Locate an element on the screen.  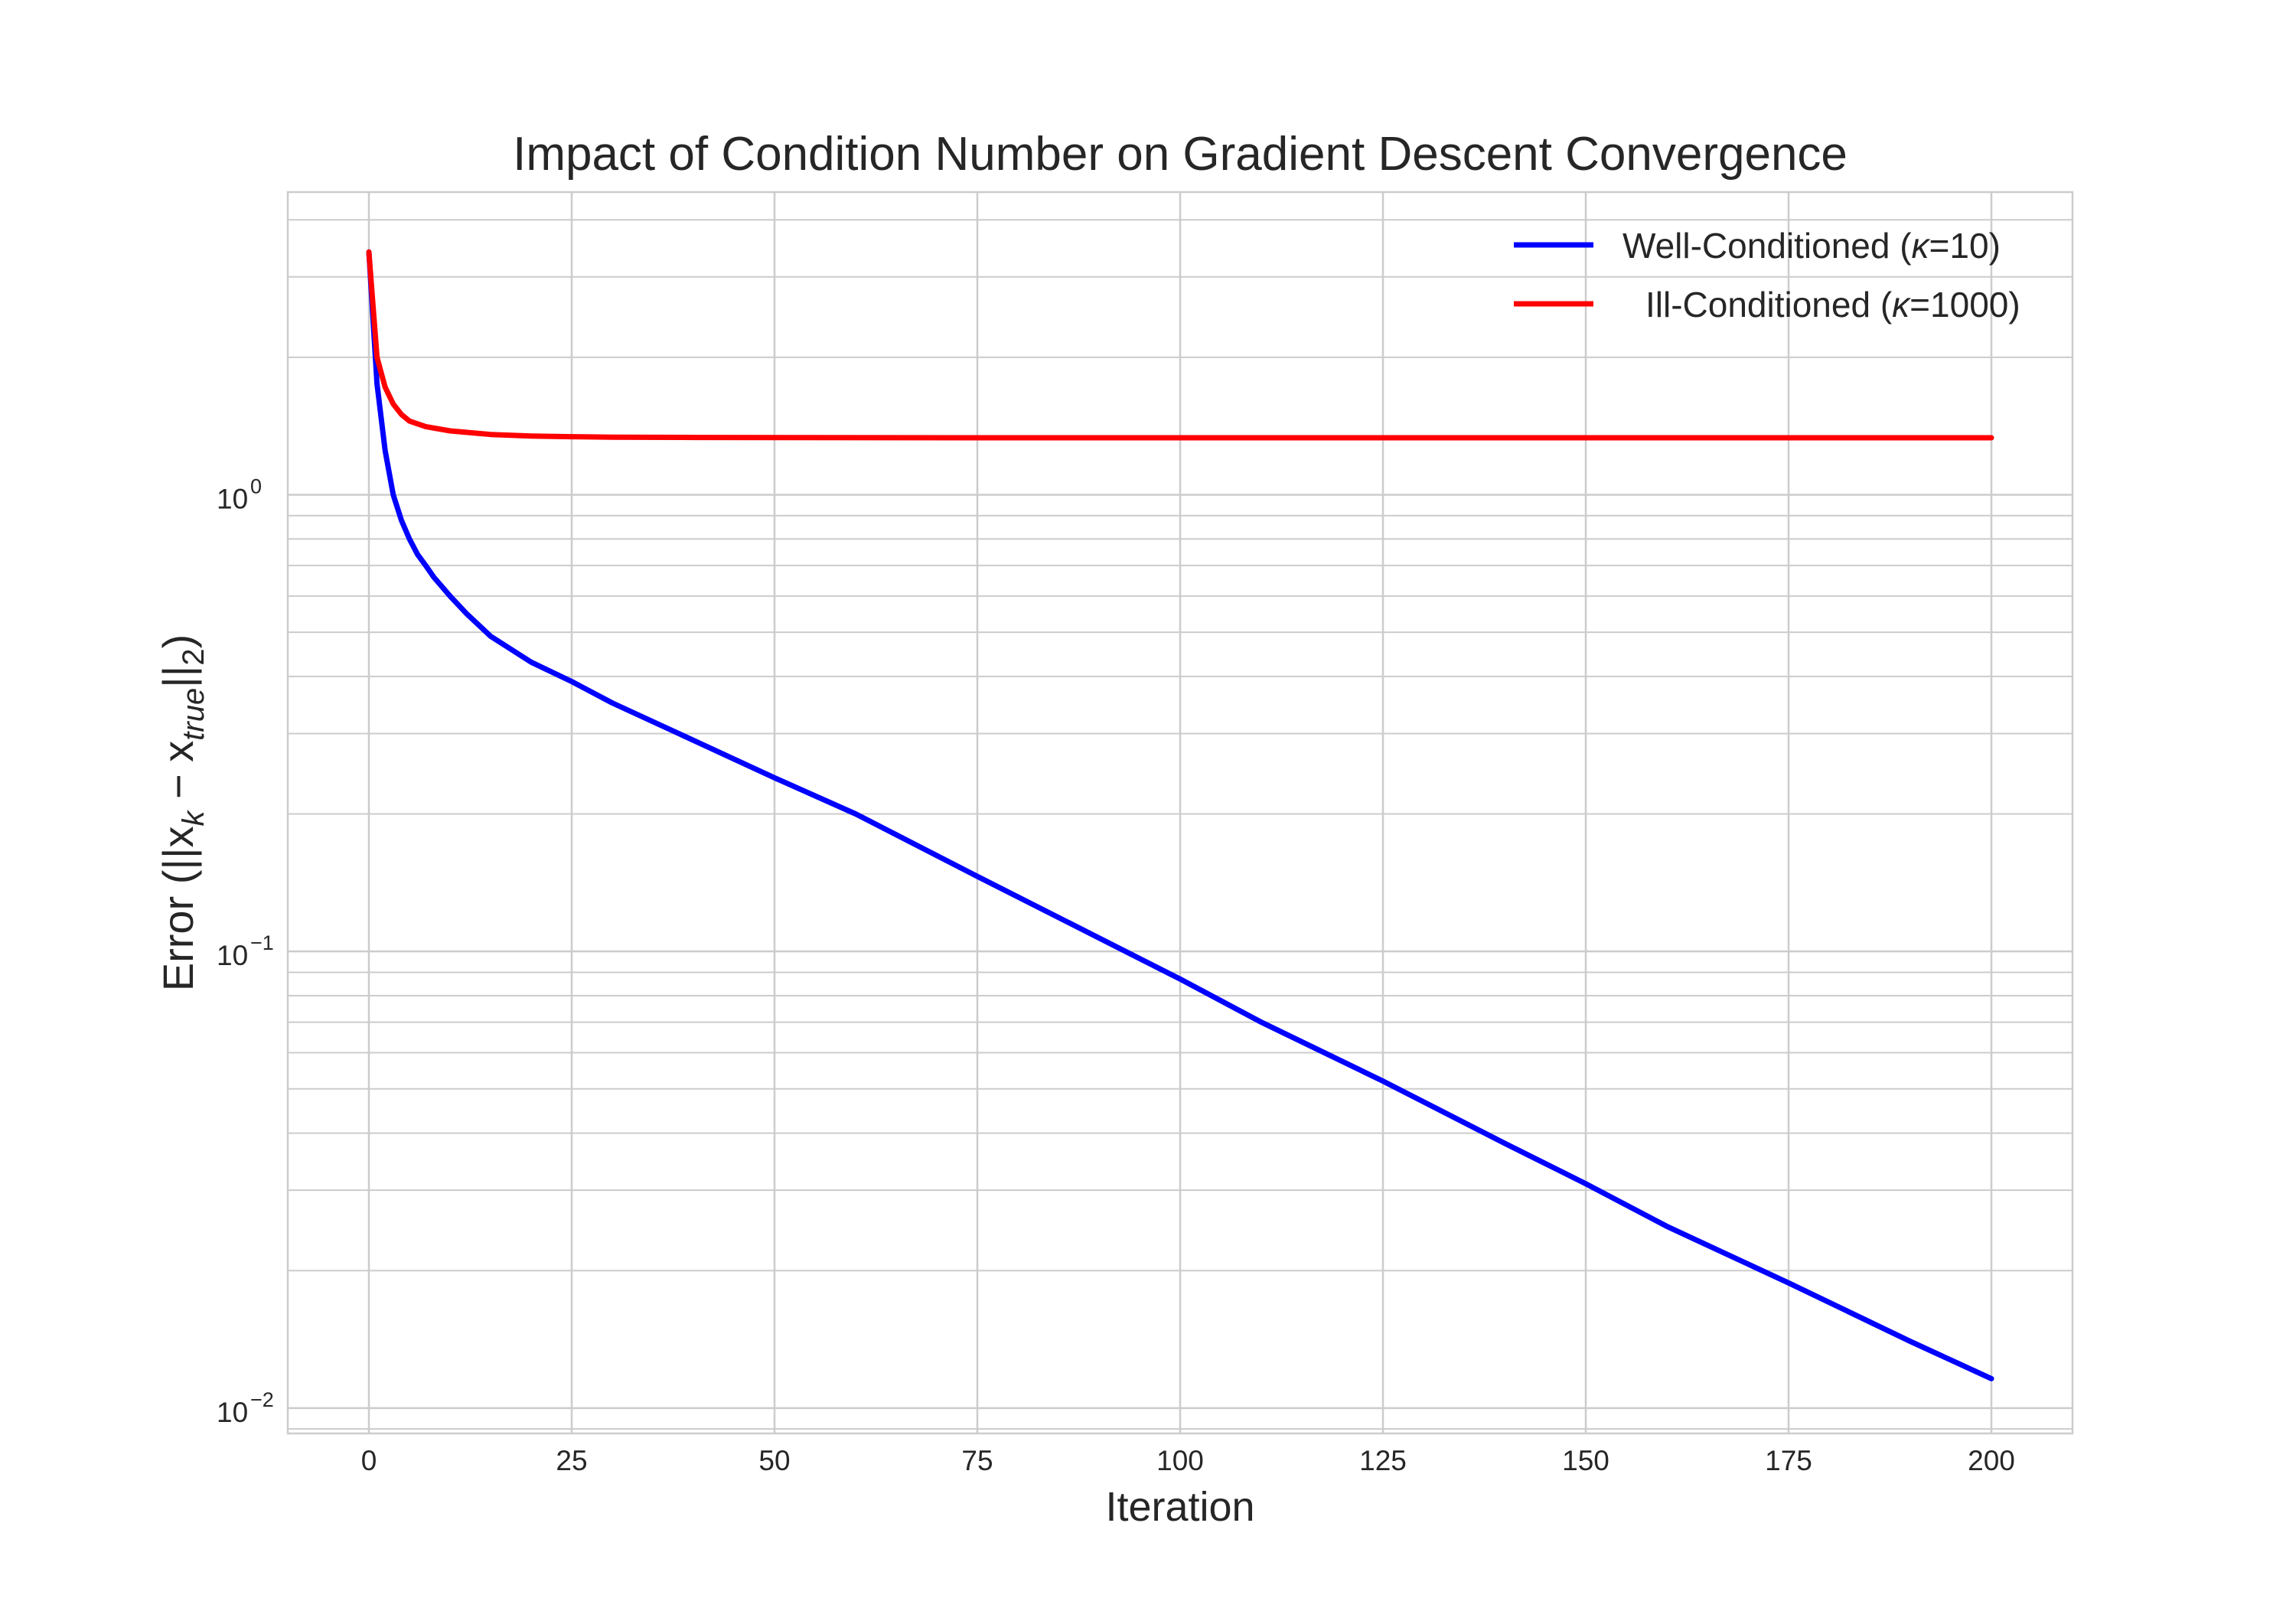
legend-label-well-kappa: κ is located at coordinates (1921, 246).